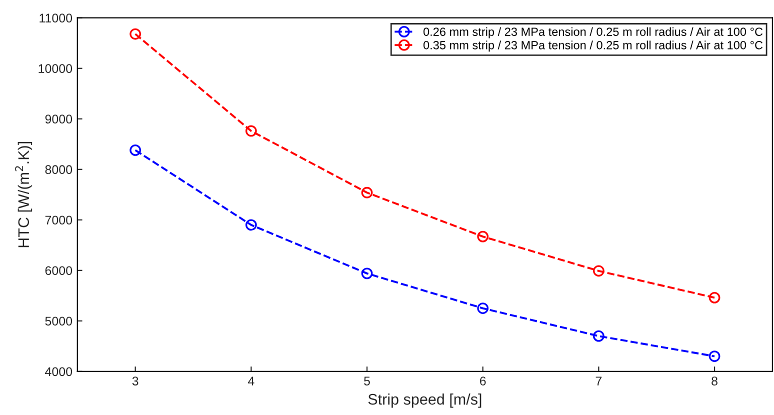 The image size is (774, 415). What do you see at coordinates (593, 32) in the screenshot?
I see `legend-label: 0.26 mm strip / 23 MPa tension / 0.25 m roll radius / Air at 100 °C` at bounding box center [593, 32].